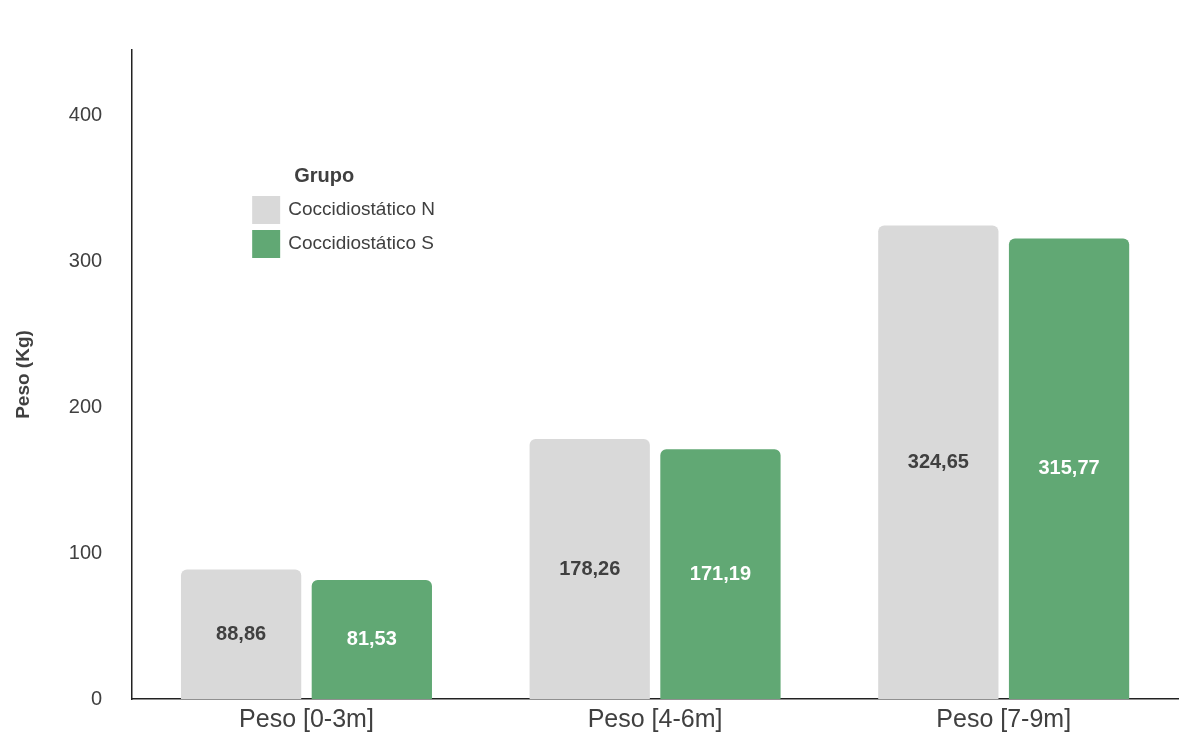 The image size is (1198, 751). What do you see at coordinates (85, 259) in the screenshot?
I see `y-tick-label: 300` at bounding box center [85, 259].